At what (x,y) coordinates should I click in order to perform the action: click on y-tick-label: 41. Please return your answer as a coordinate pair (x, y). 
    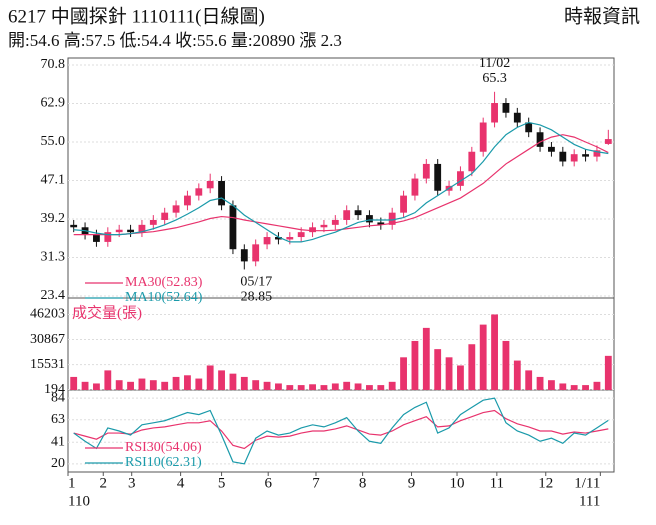
    Looking at the image, I should click on (58, 442).